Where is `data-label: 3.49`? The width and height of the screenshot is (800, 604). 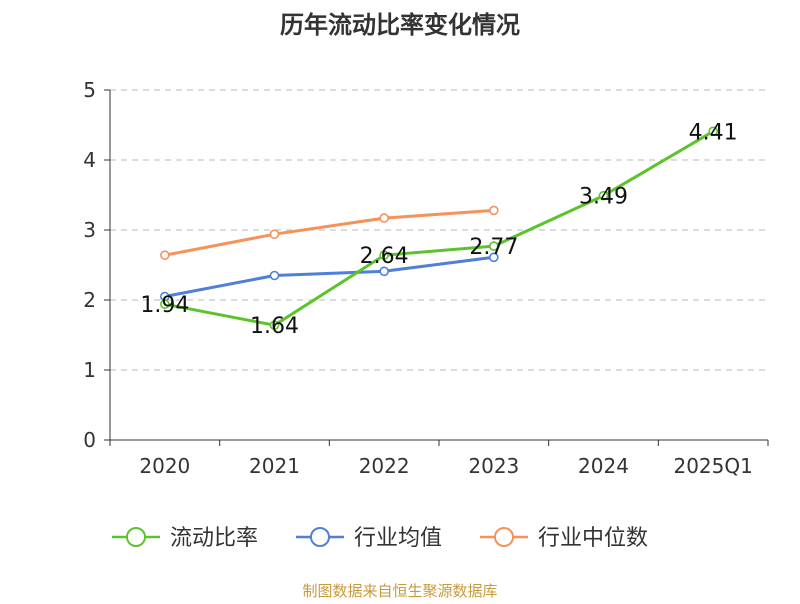 data-label: 3.49 is located at coordinates (603, 197).